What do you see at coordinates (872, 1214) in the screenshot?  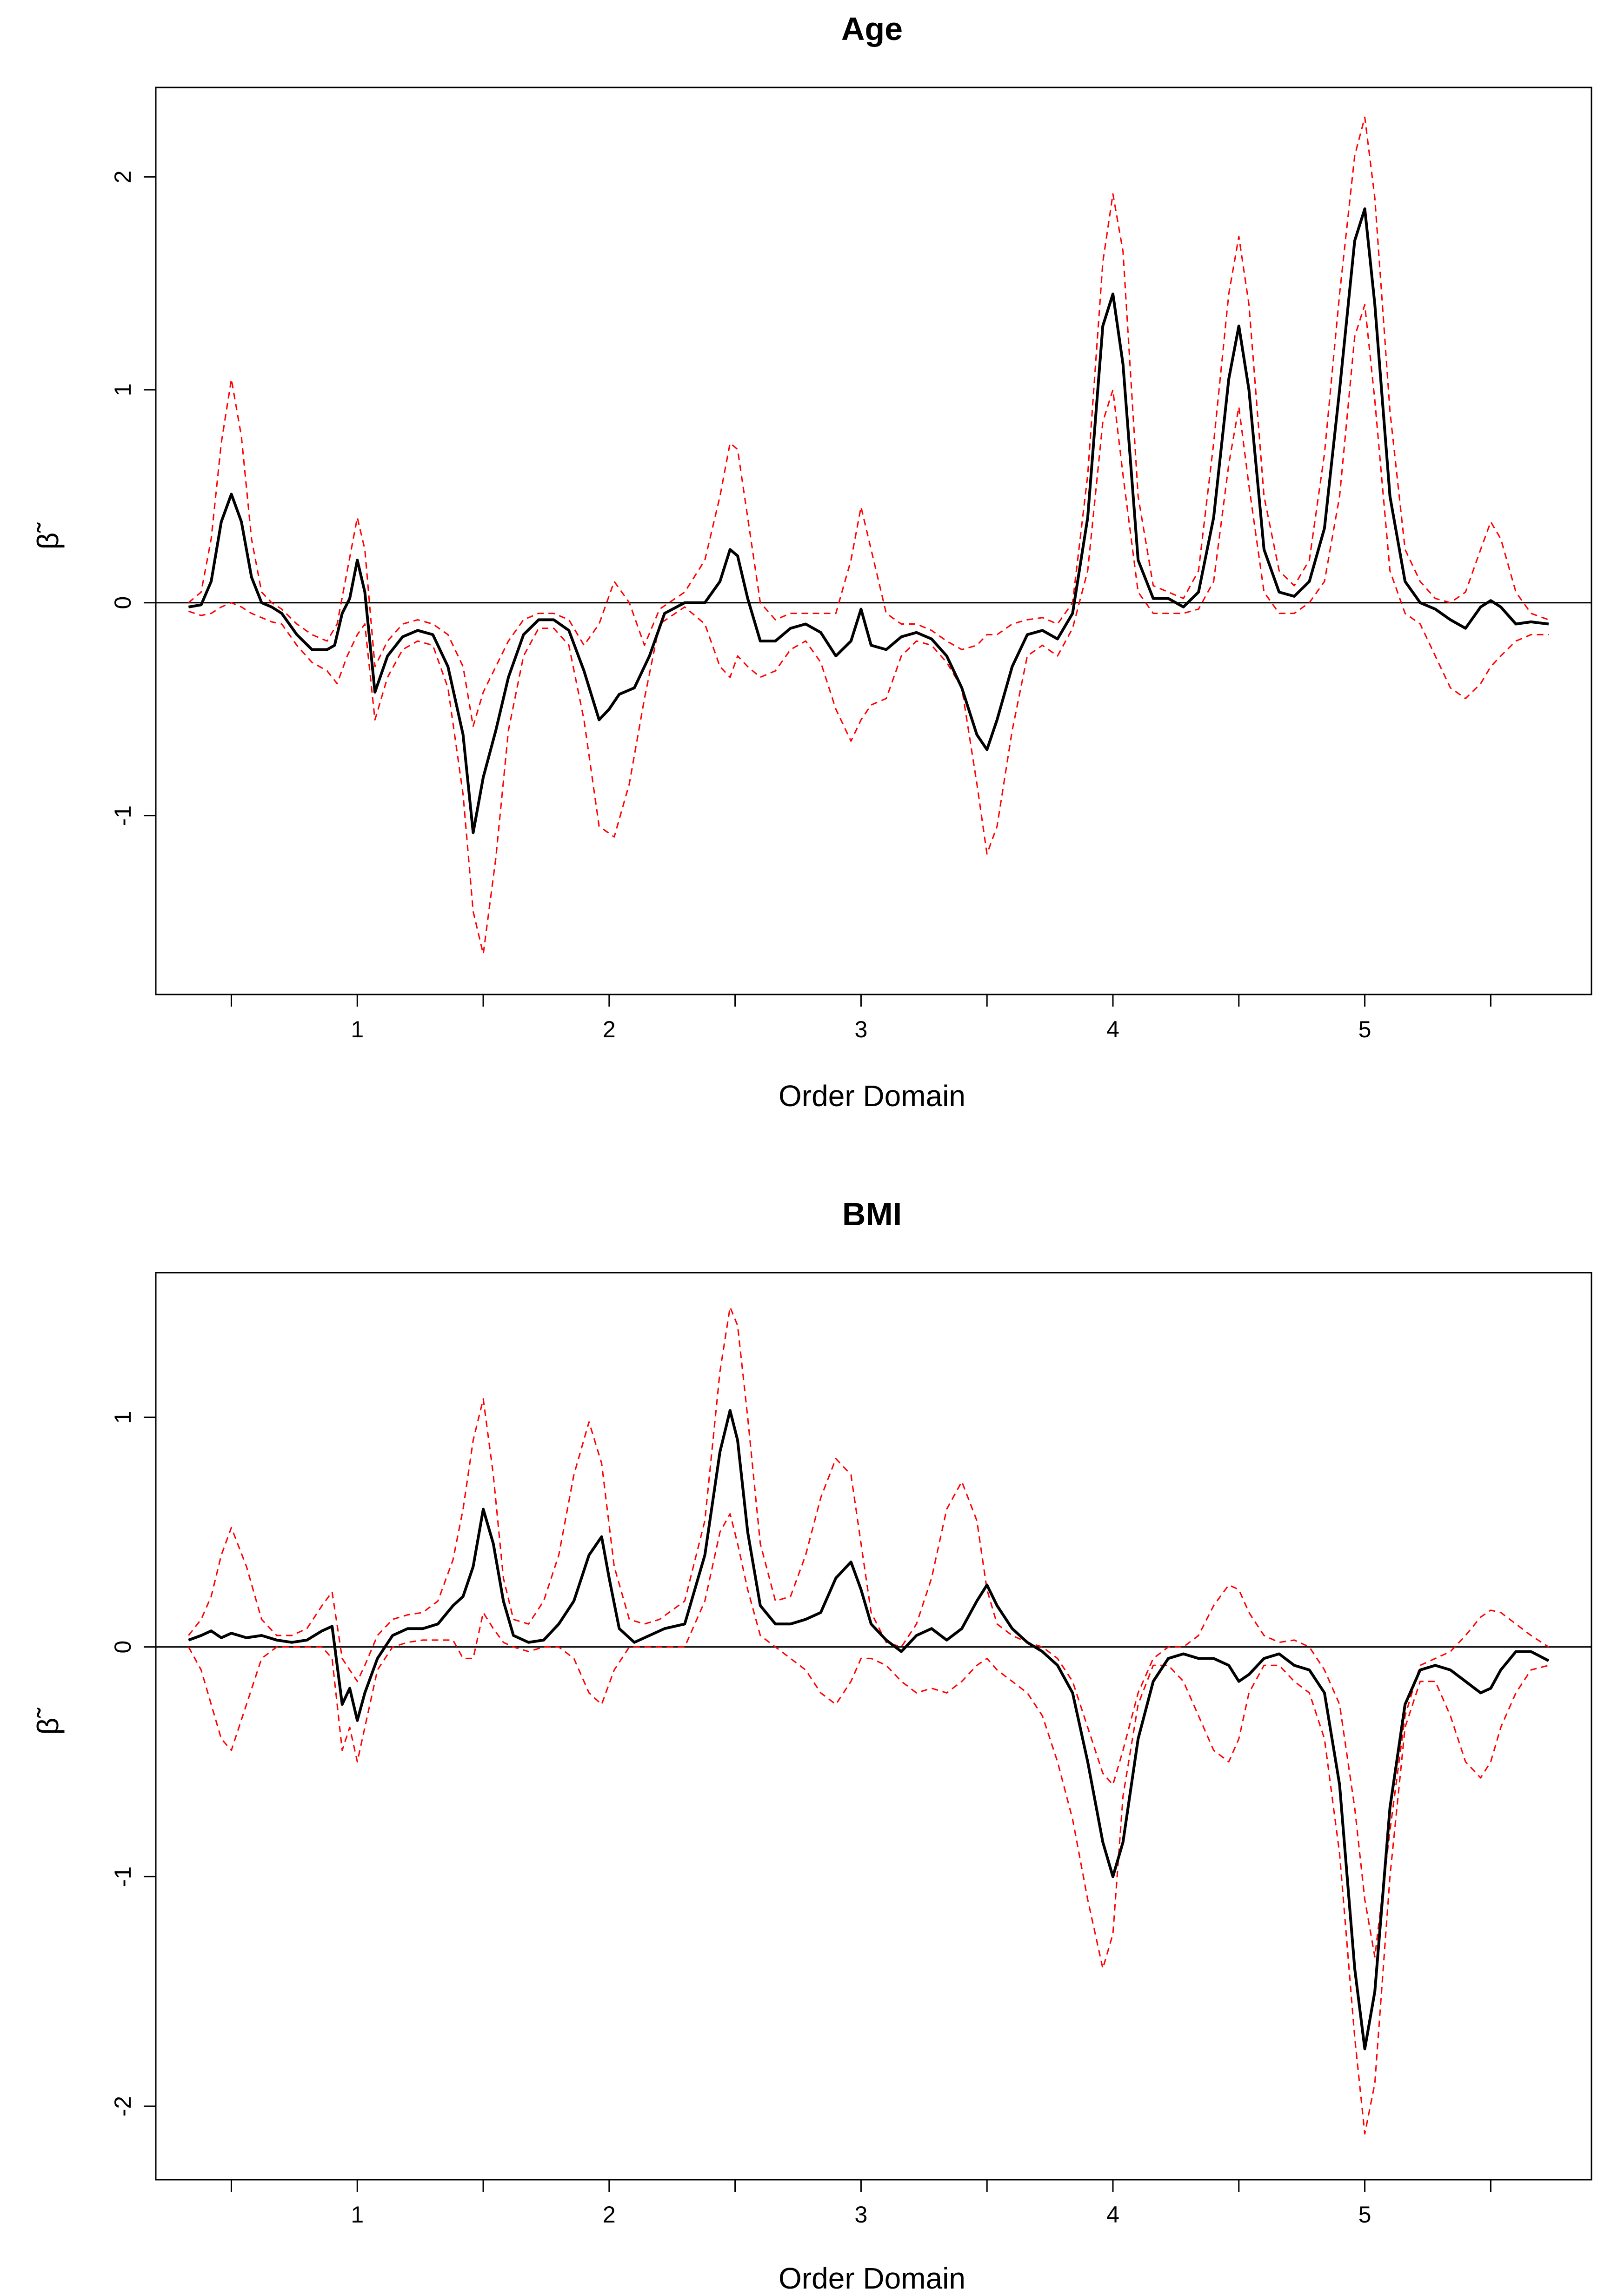 I see `chart-title: BMI` at bounding box center [872, 1214].